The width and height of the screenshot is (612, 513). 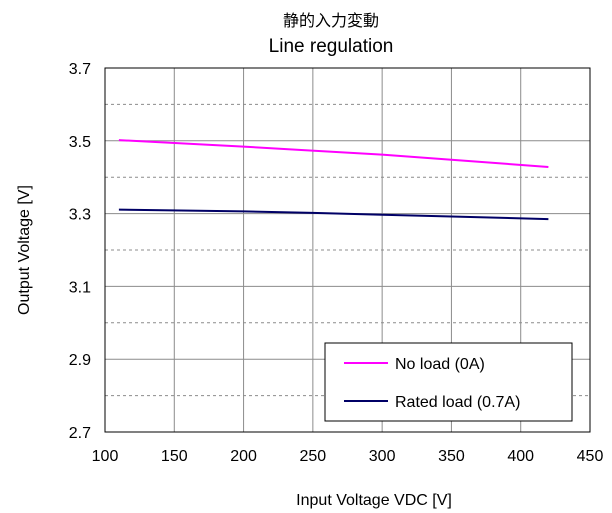 I want to click on y-tick-label: 3.3, so click(x=80, y=215).